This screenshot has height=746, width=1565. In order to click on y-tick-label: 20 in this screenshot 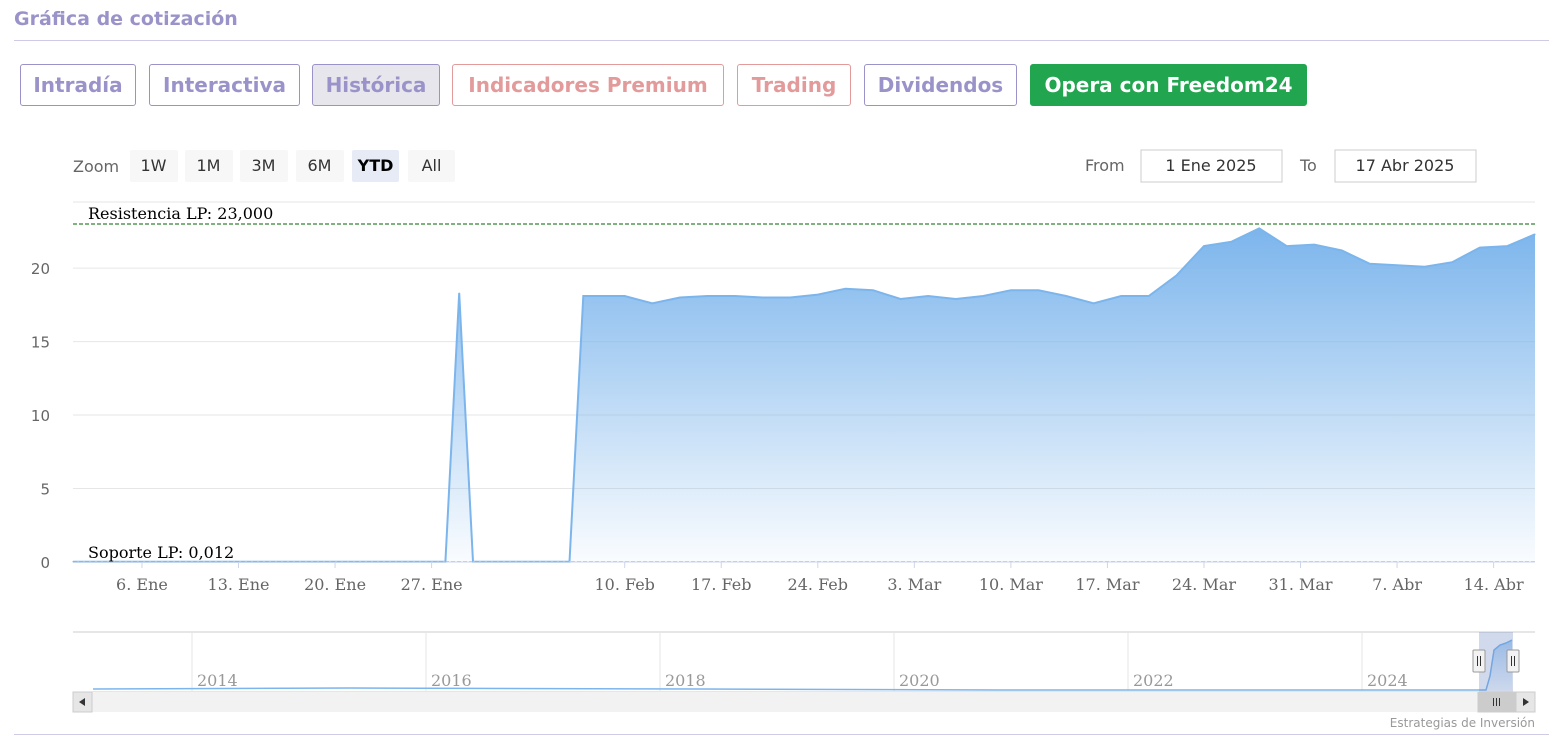, I will do `click(40, 269)`.